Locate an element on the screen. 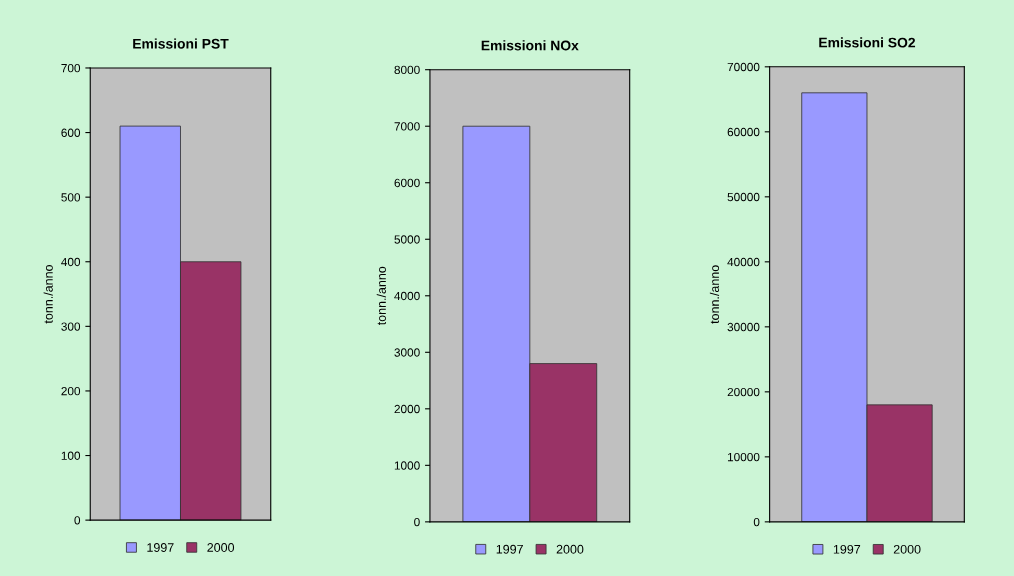  y-tick-label: 40000 is located at coordinates (743, 262).